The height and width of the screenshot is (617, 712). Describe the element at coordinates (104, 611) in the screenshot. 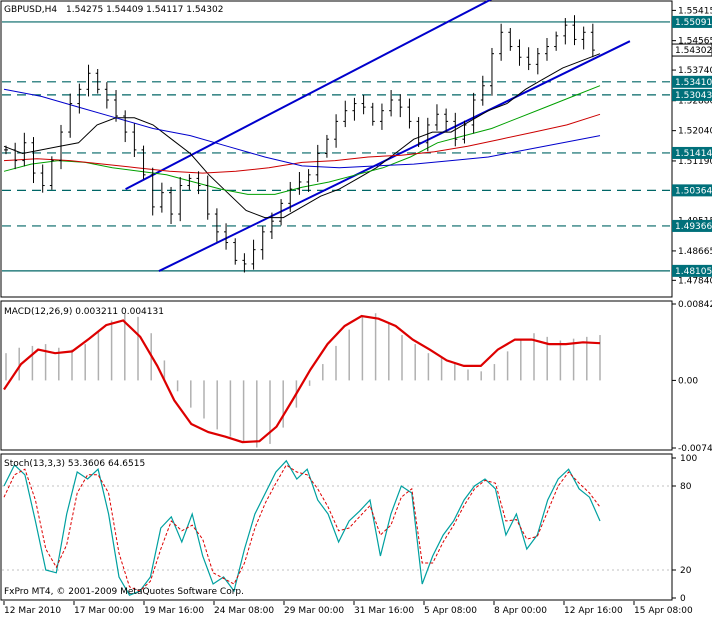

I see `time-tick-label: 17 Mar 00:00` at that location.